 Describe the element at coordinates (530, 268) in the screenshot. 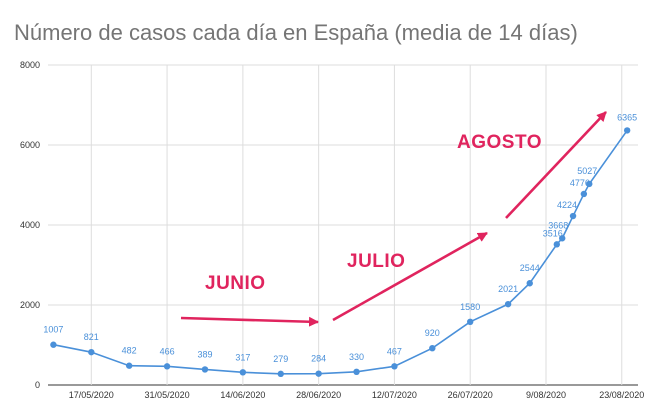

I see `data-label: 2544` at that location.